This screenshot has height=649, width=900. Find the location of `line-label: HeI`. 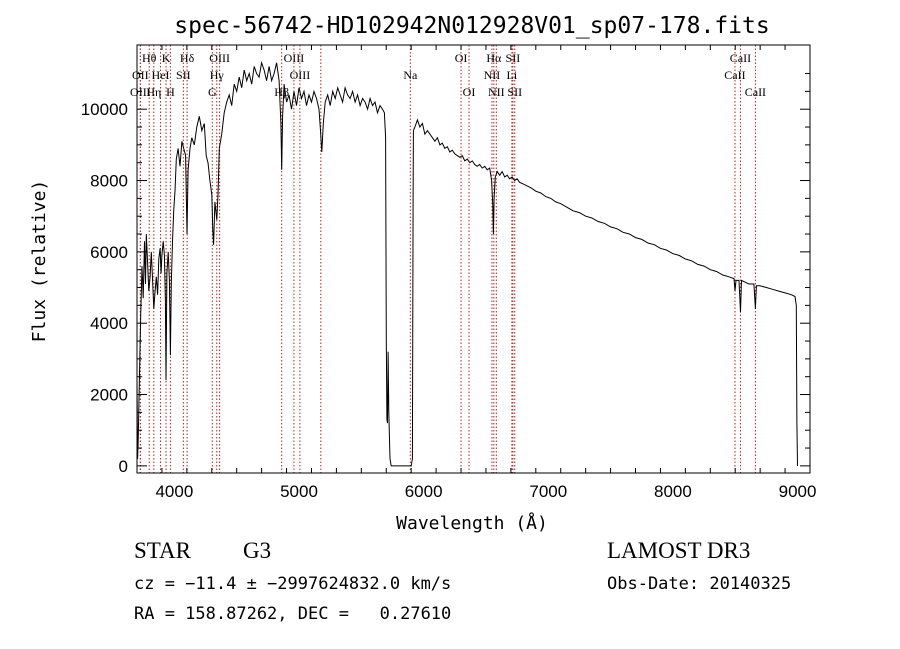

line-label: HeI is located at coordinates (161, 75).